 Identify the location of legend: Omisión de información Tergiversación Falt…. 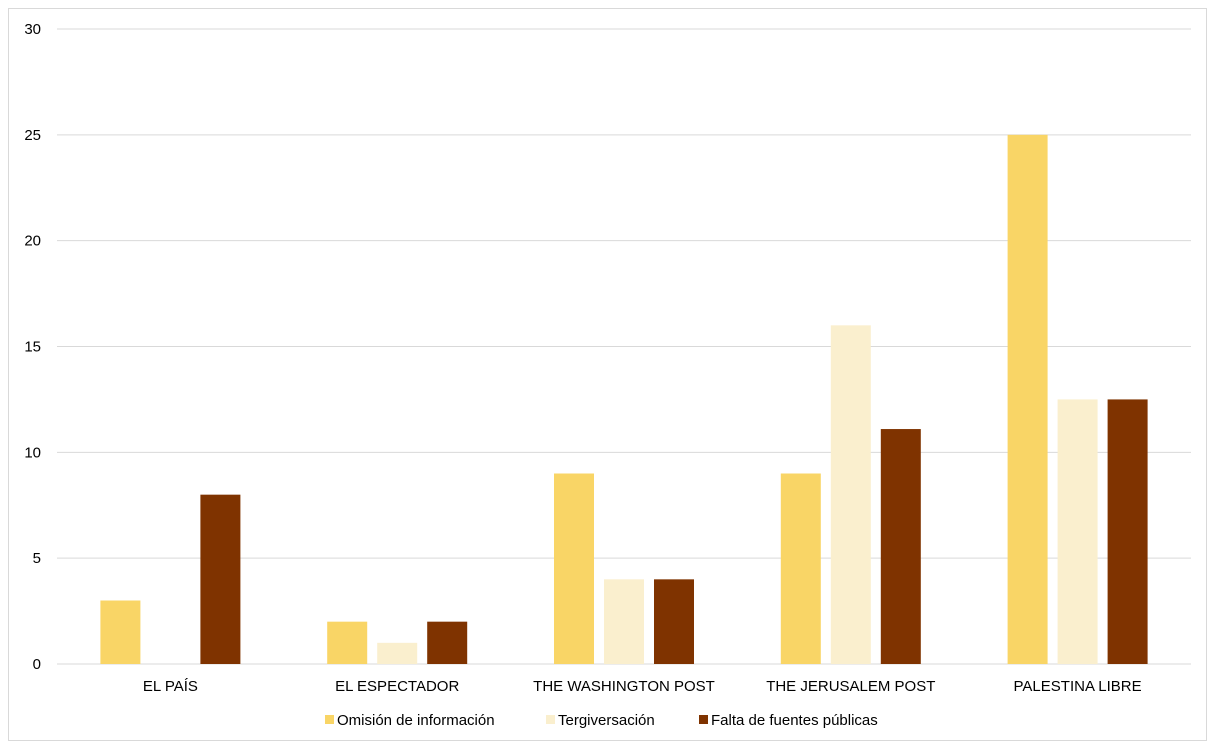
(601, 720).